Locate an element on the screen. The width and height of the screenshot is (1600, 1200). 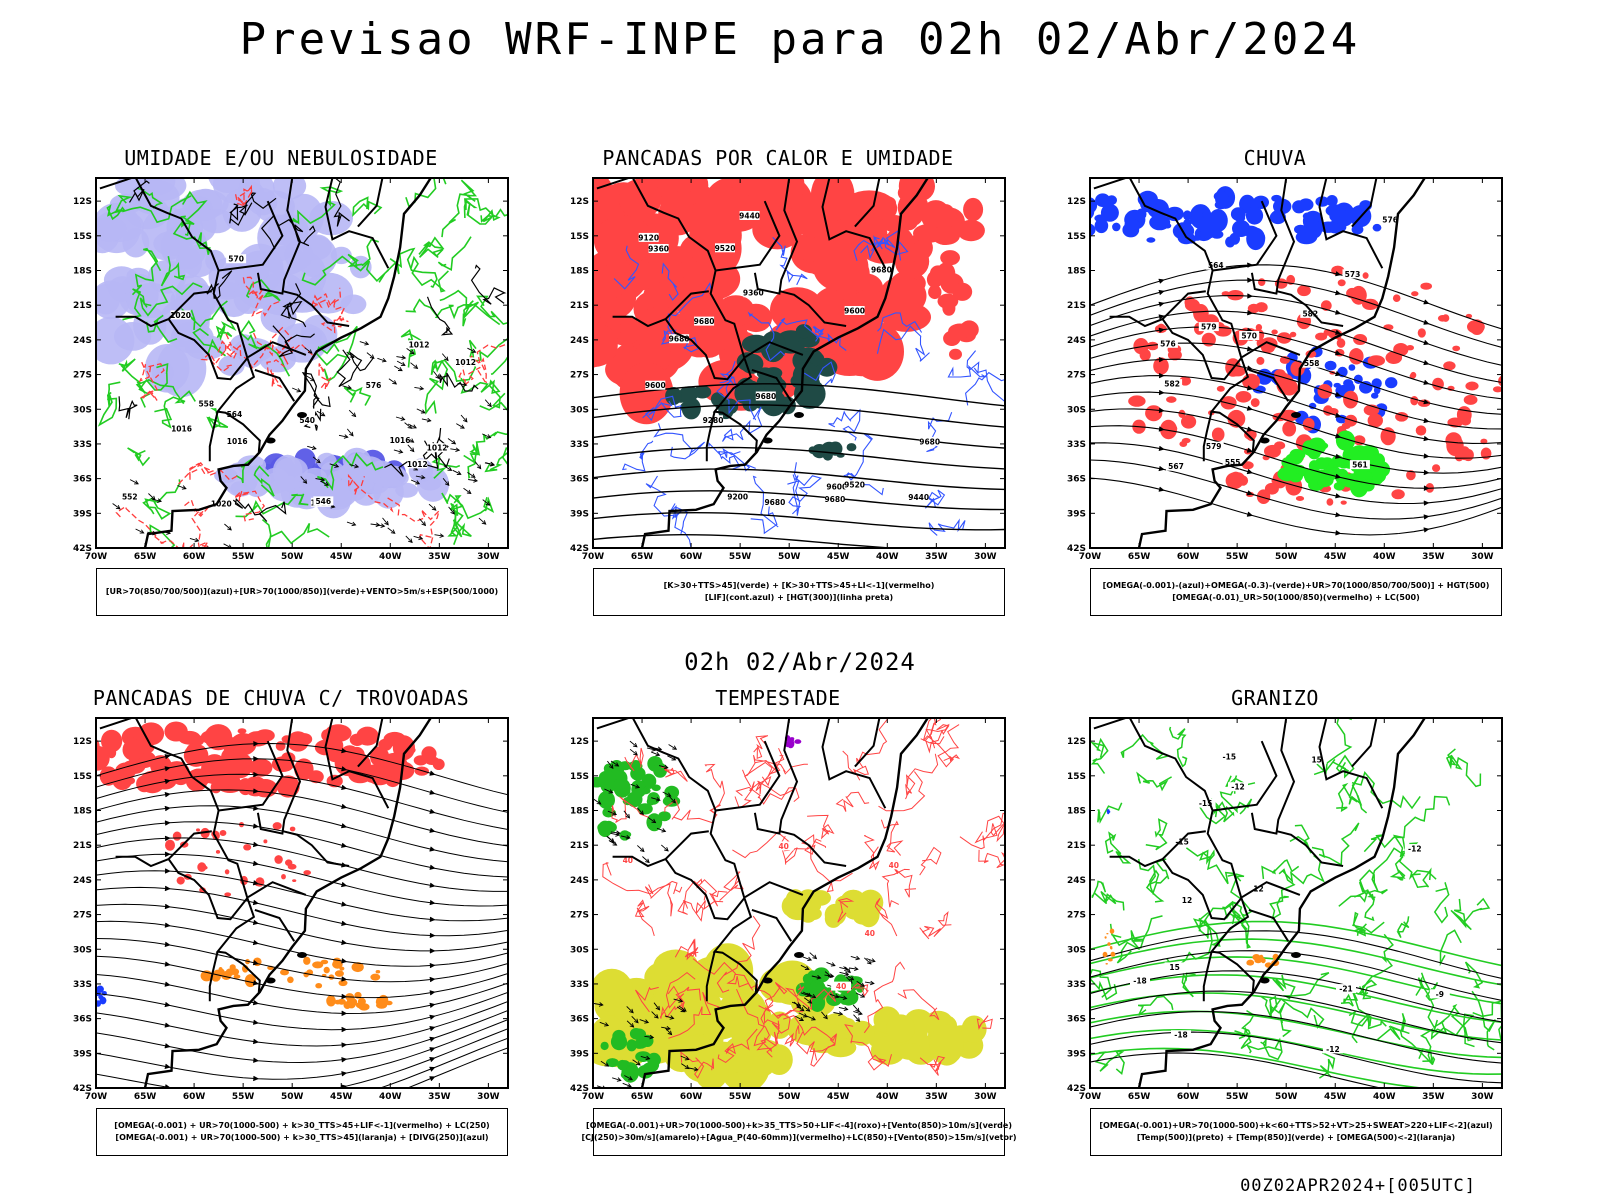
contour-label: 1020 is located at coordinates (180, 315).